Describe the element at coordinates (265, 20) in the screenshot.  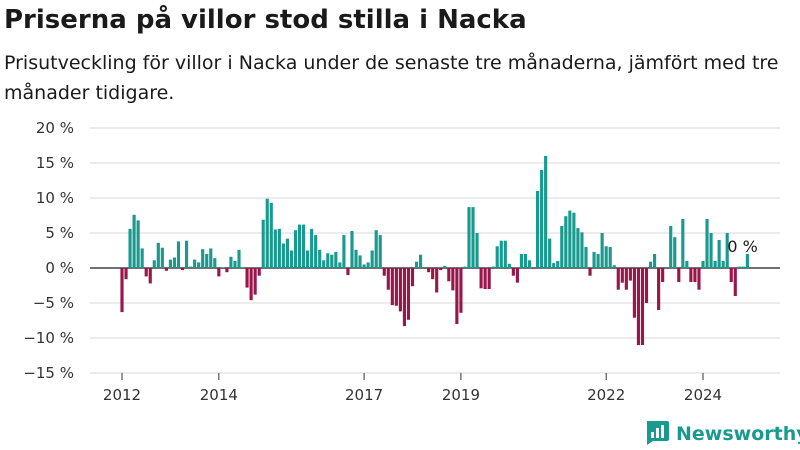
I see `chart-title: Priserna på villor stod stilla i Nacka` at that location.